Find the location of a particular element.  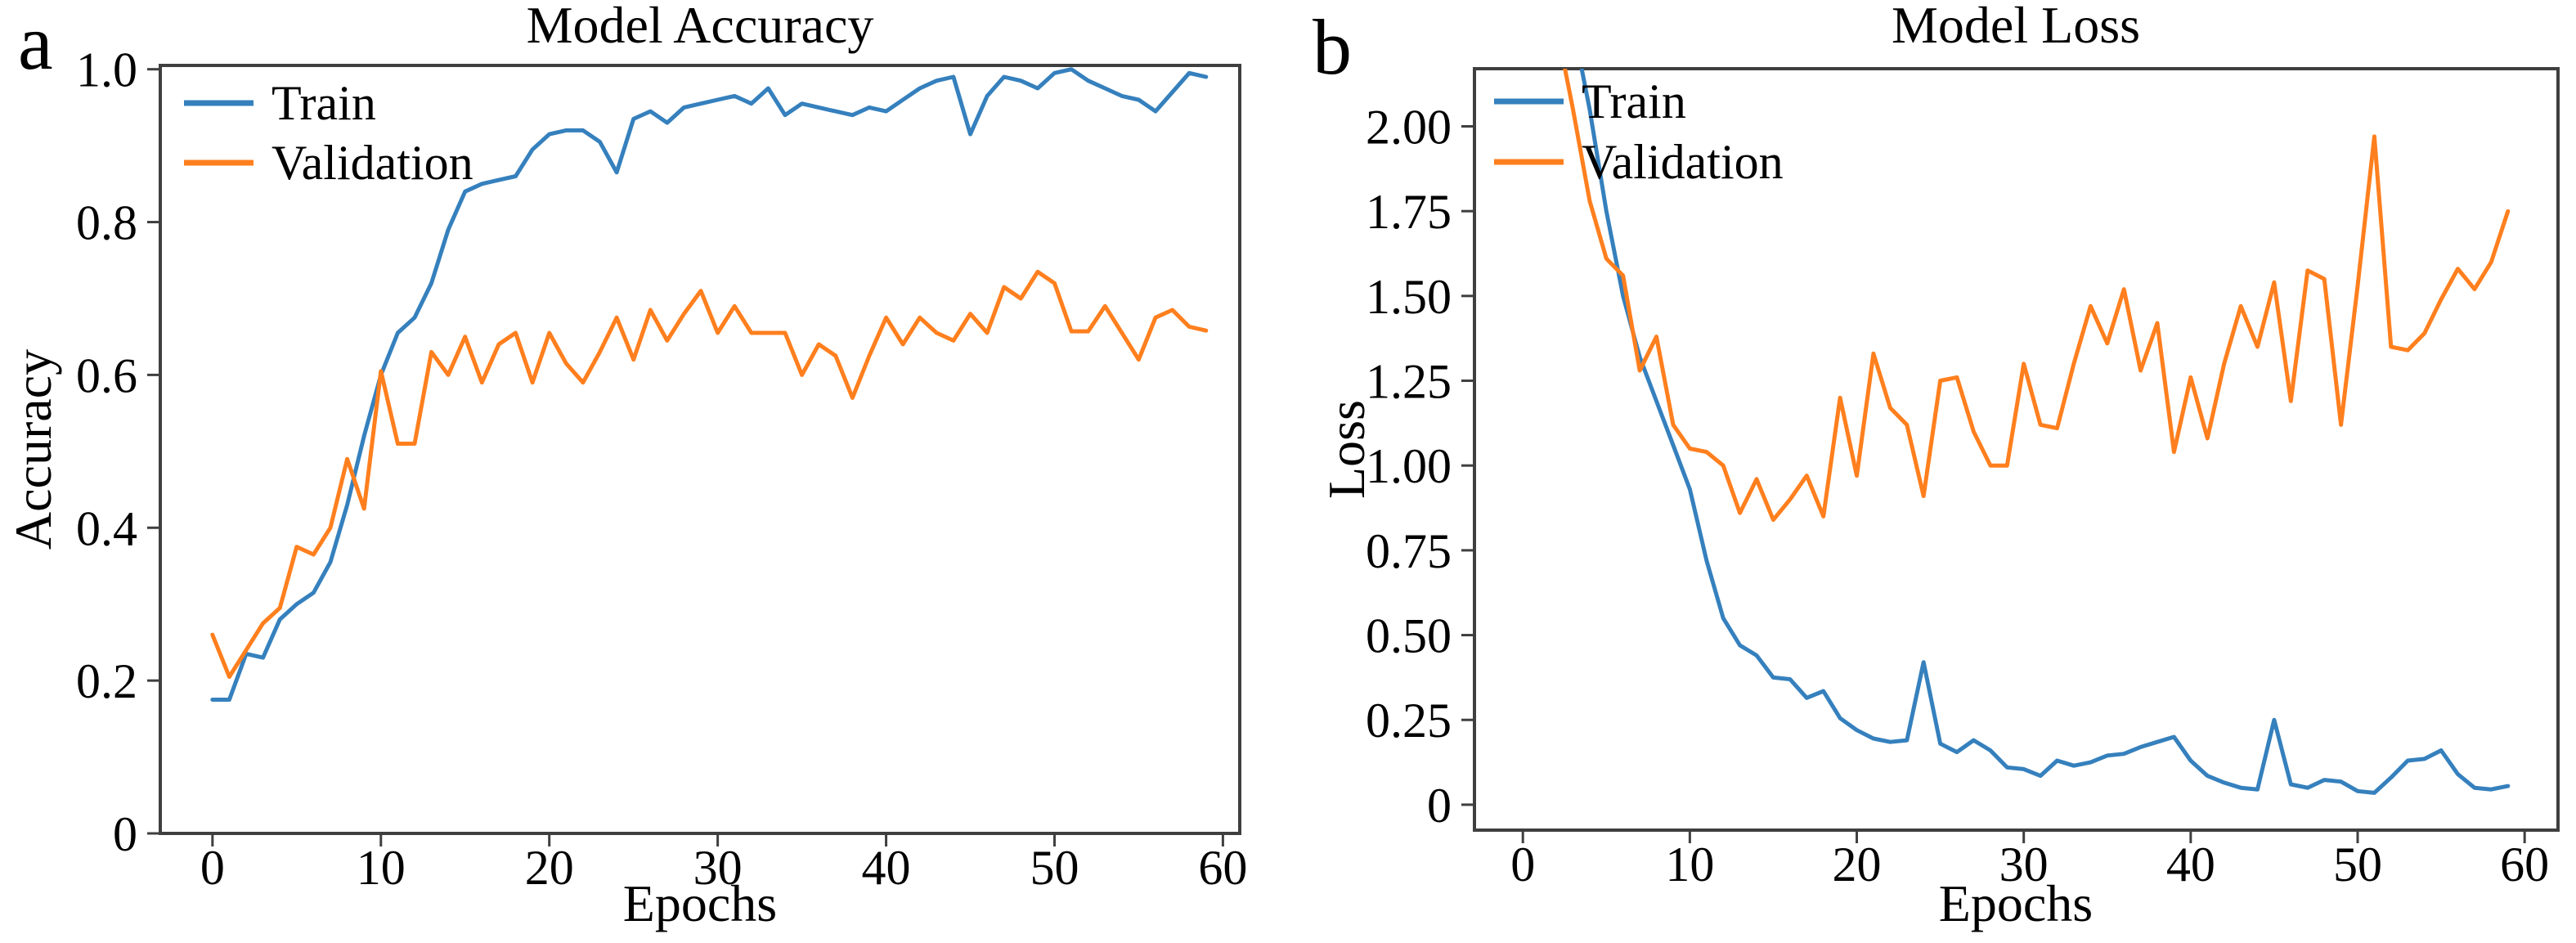

y-axis-label: Loss is located at coordinates (1346, 449).